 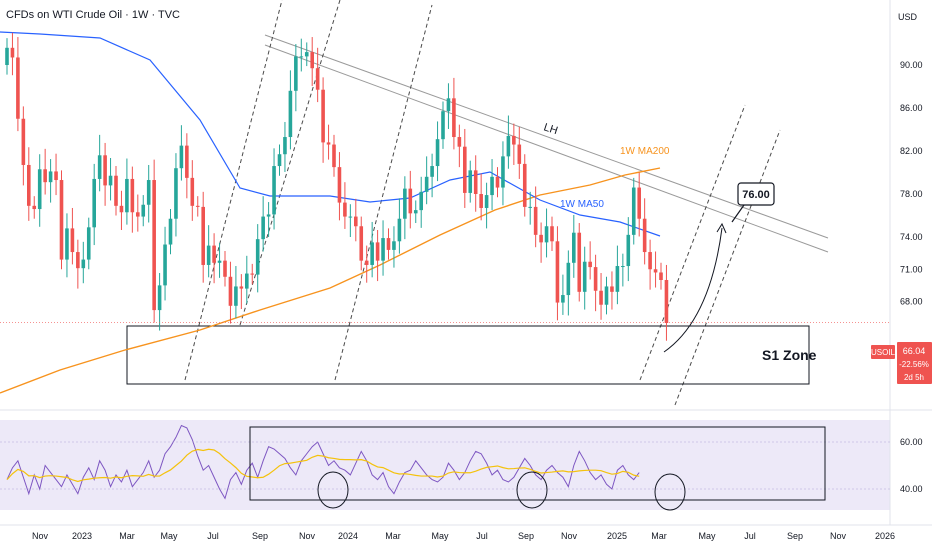 I want to click on price-tick-label: 74.00, so click(x=911, y=237).